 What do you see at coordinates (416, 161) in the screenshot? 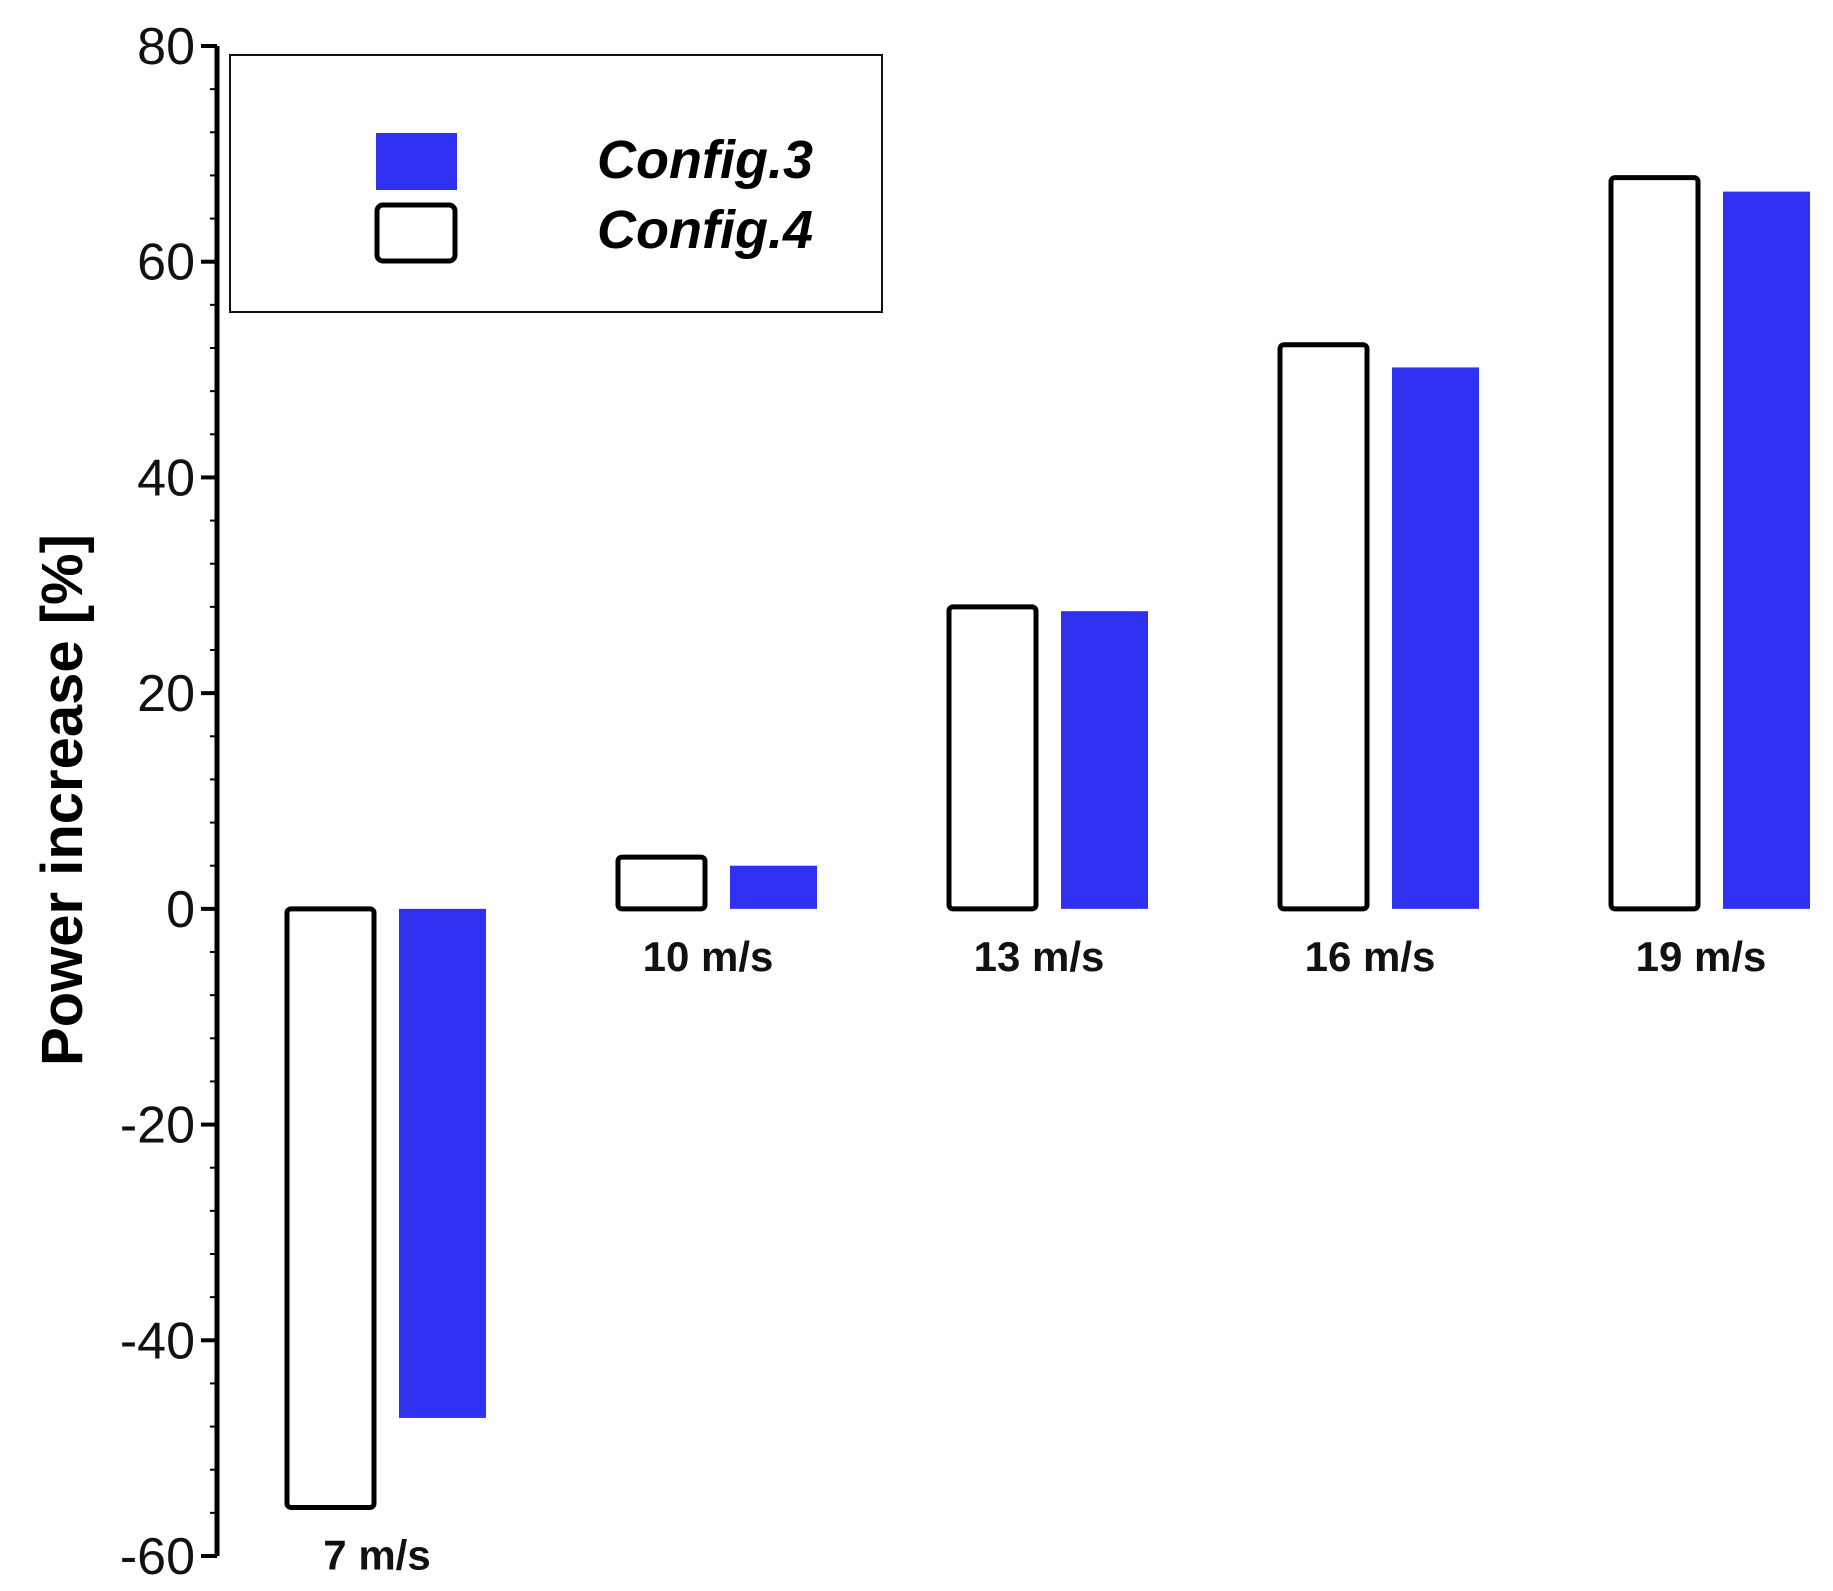
I see `legend-swatch-config3` at bounding box center [416, 161].